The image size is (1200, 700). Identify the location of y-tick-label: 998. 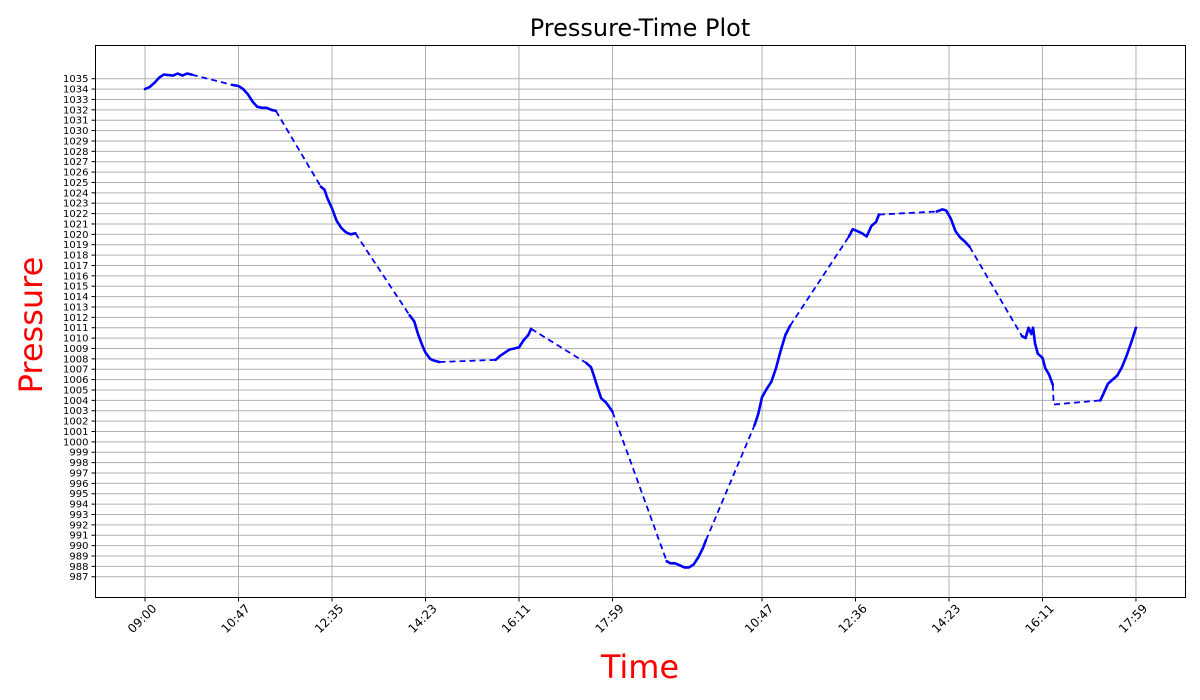
(78, 463).